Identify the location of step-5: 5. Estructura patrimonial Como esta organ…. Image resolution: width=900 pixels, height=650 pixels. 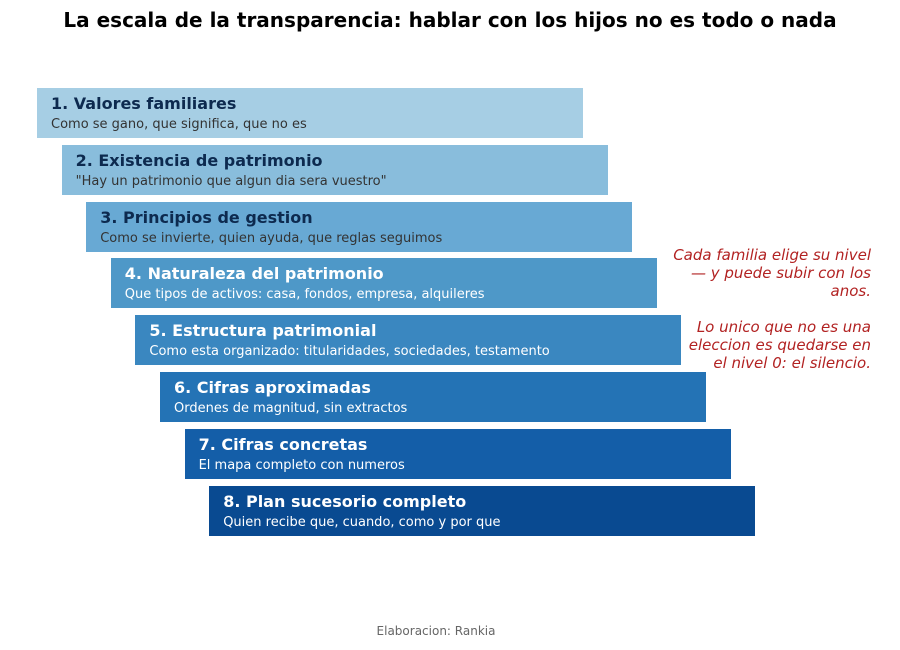
(408, 340).